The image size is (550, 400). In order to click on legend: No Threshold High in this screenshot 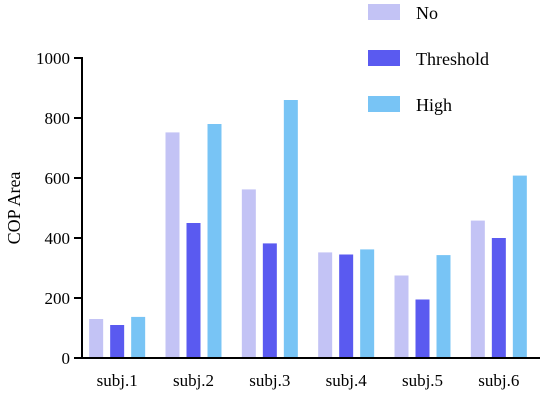, I will do `click(428, 59)`.